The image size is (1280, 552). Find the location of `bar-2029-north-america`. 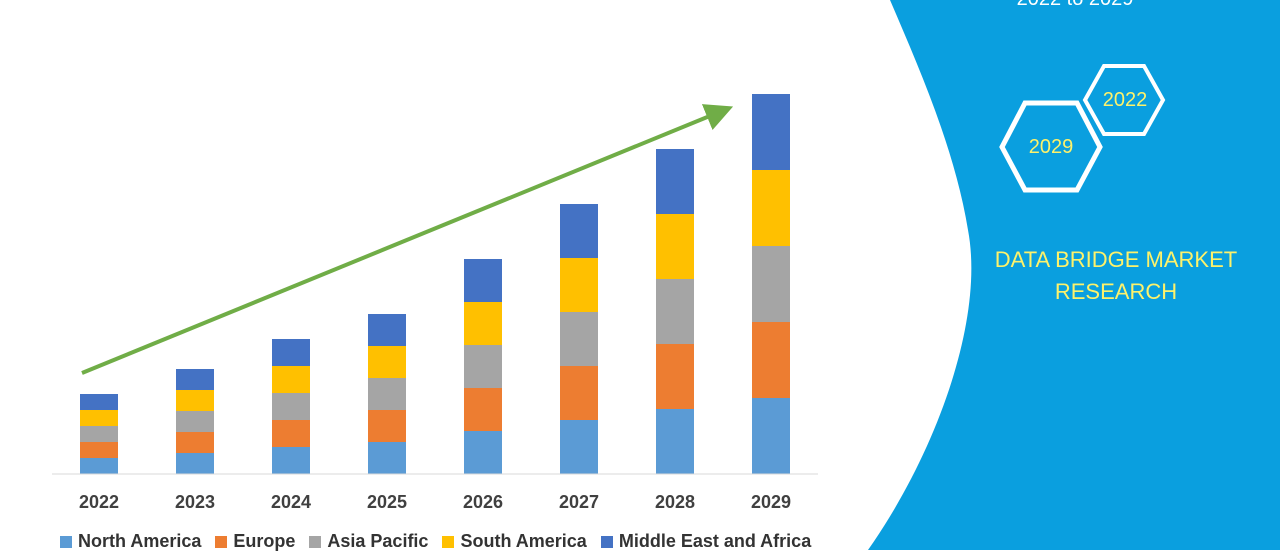

bar-2029-north-america is located at coordinates (771, 436).